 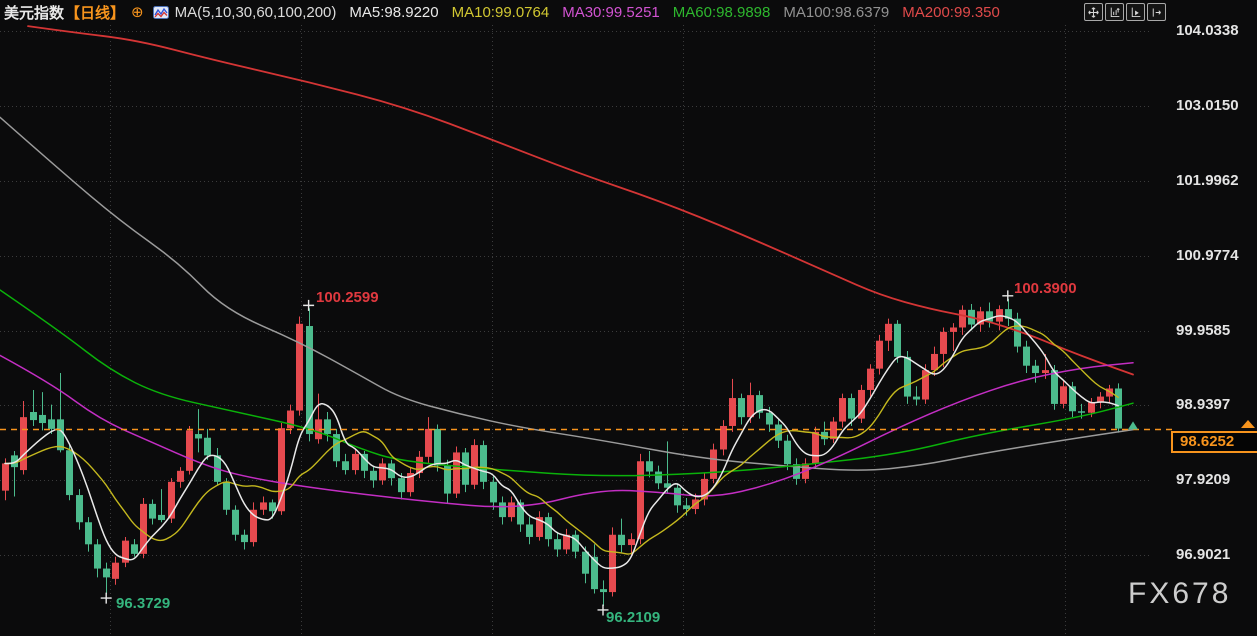 I want to click on jump-to-latest-icon, so click(x=1156, y=12).